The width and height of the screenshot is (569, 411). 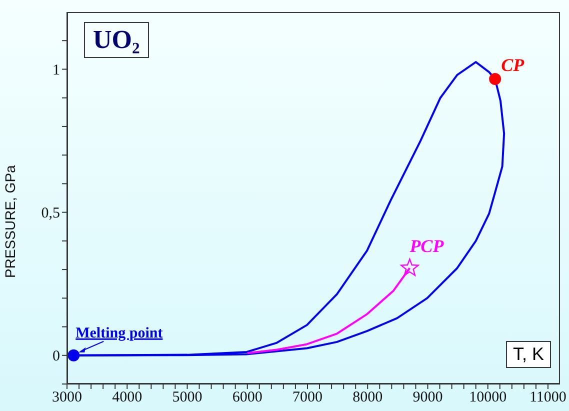 I want to click on x-axis-title: T, K, so click(x=529, y=354).